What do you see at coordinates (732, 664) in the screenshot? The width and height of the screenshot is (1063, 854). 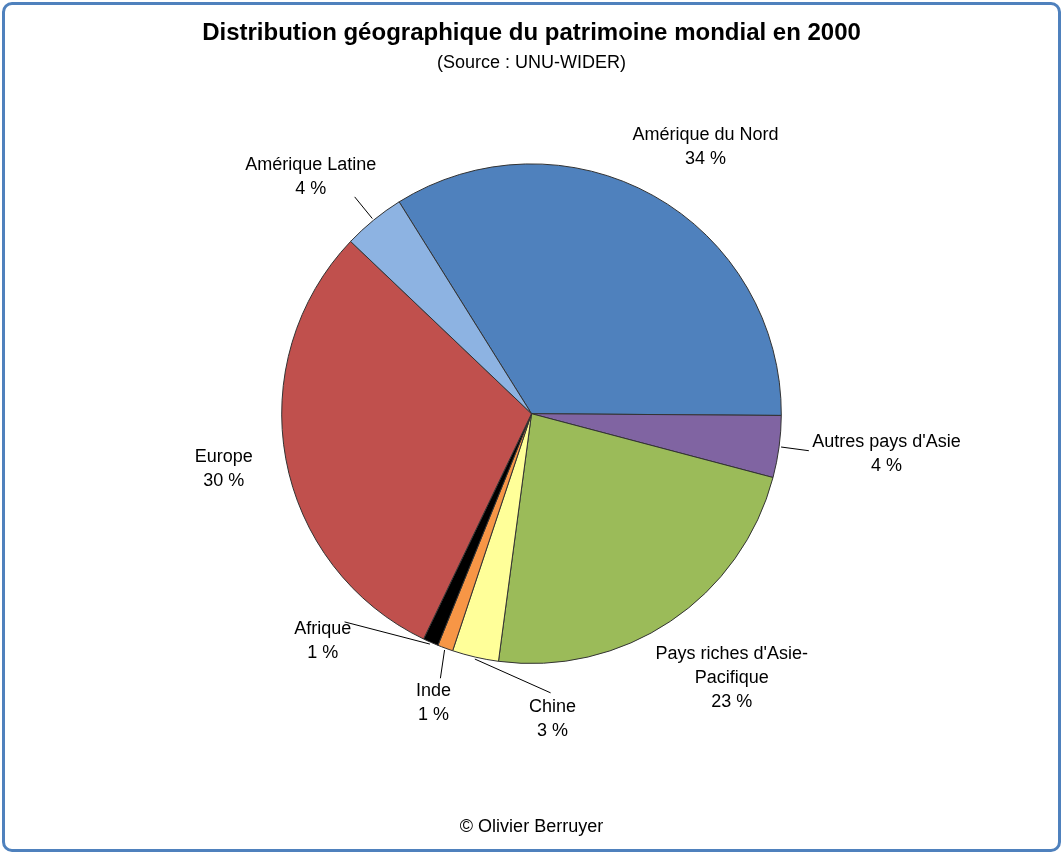 I see `slice-label: Pays riches d'Asie-Pacifique` at bounding box center [732, 664].